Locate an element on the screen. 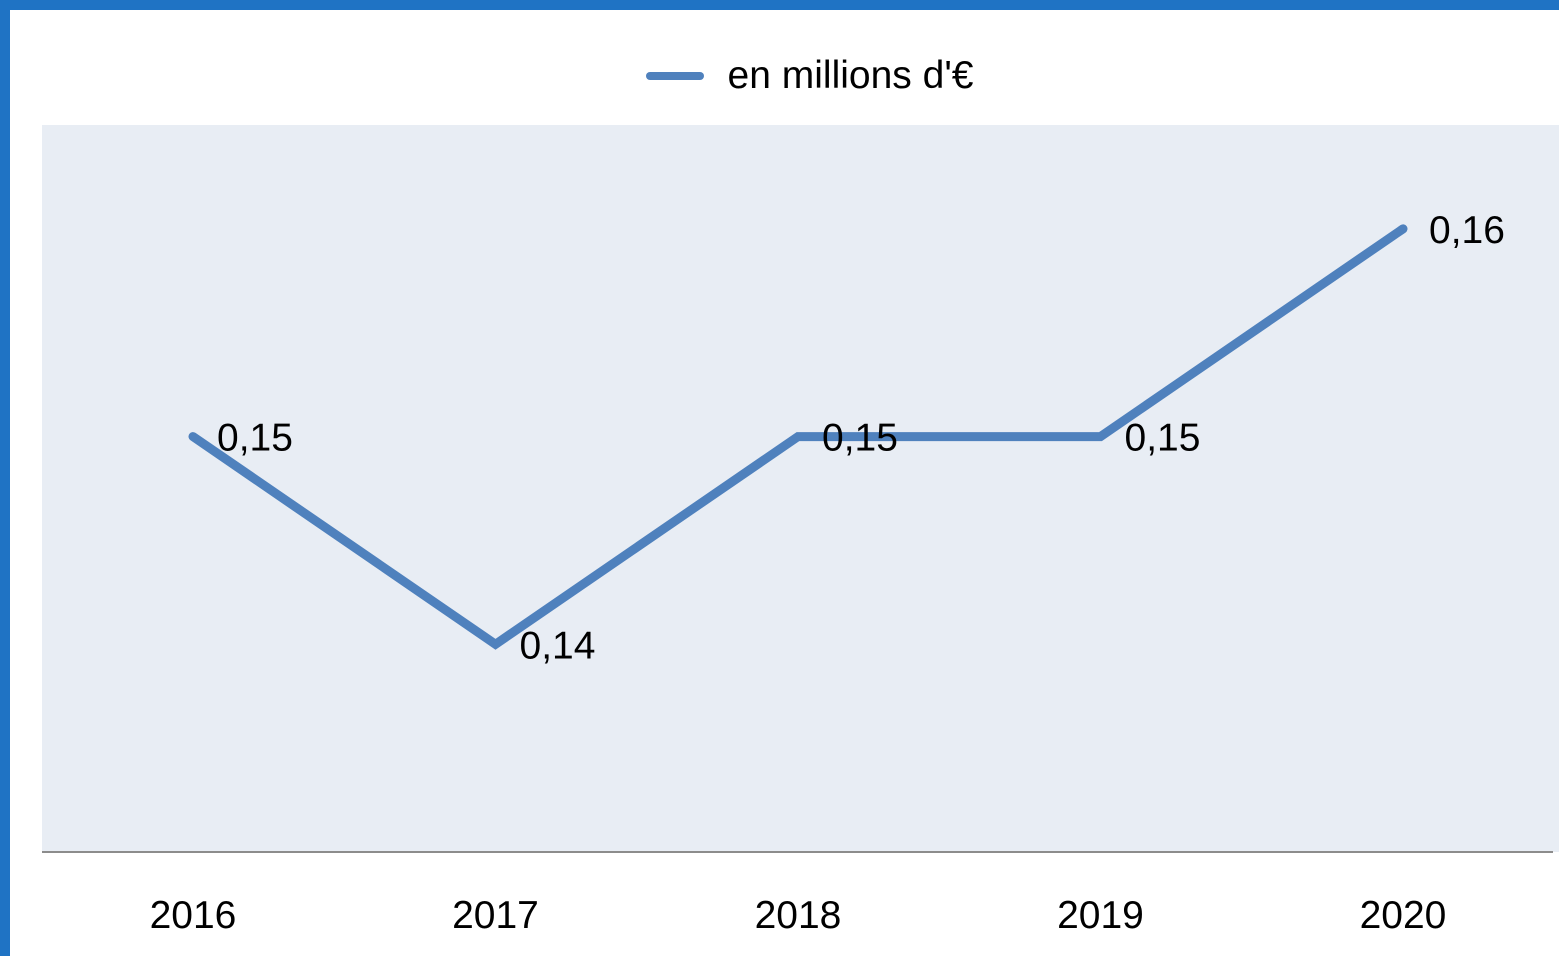 This screenshot has height=956, width=1559. x-tick-label: 2017 is located at coordinates (495, 915).